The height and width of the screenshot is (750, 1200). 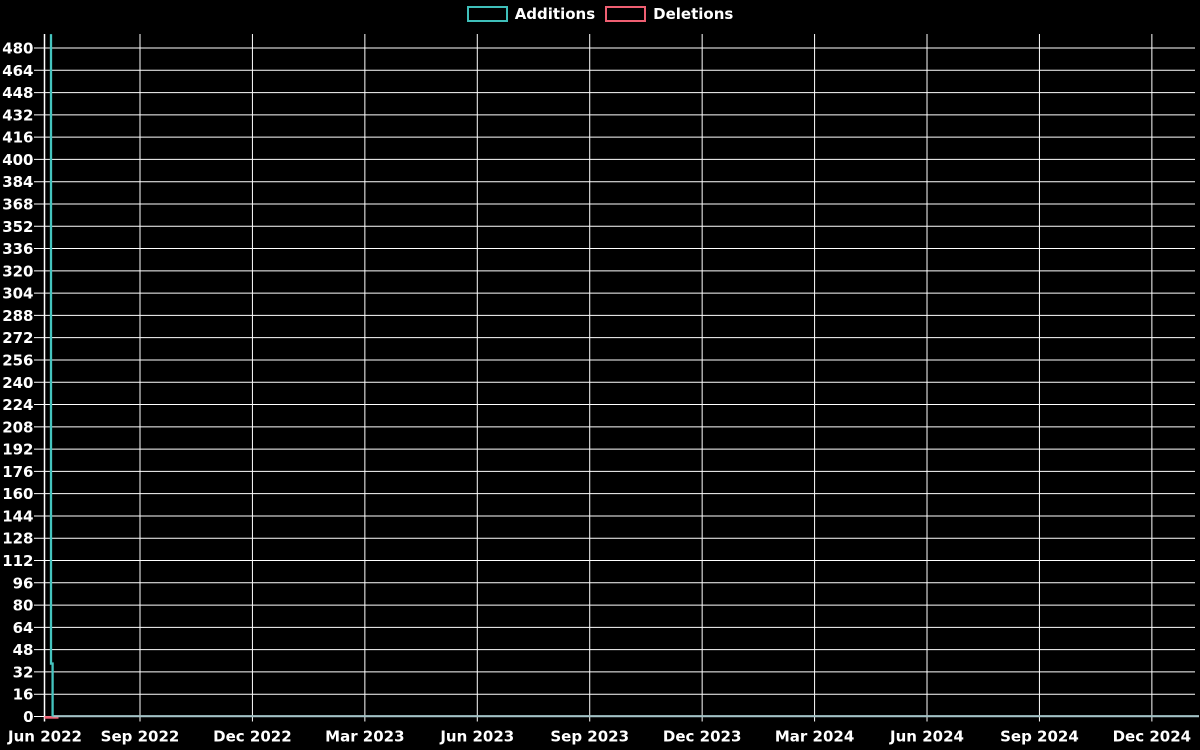 I want to click on y-tick-label: 480, so click(x=17, y=49).